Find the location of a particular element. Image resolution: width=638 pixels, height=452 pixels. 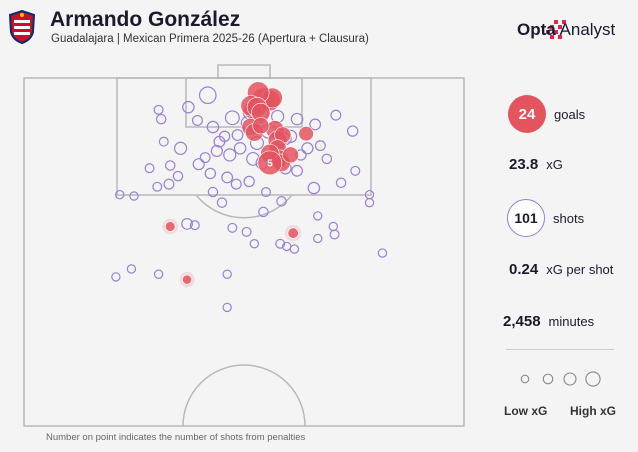

opta-logo-icon is located at coordinates (556, 29).